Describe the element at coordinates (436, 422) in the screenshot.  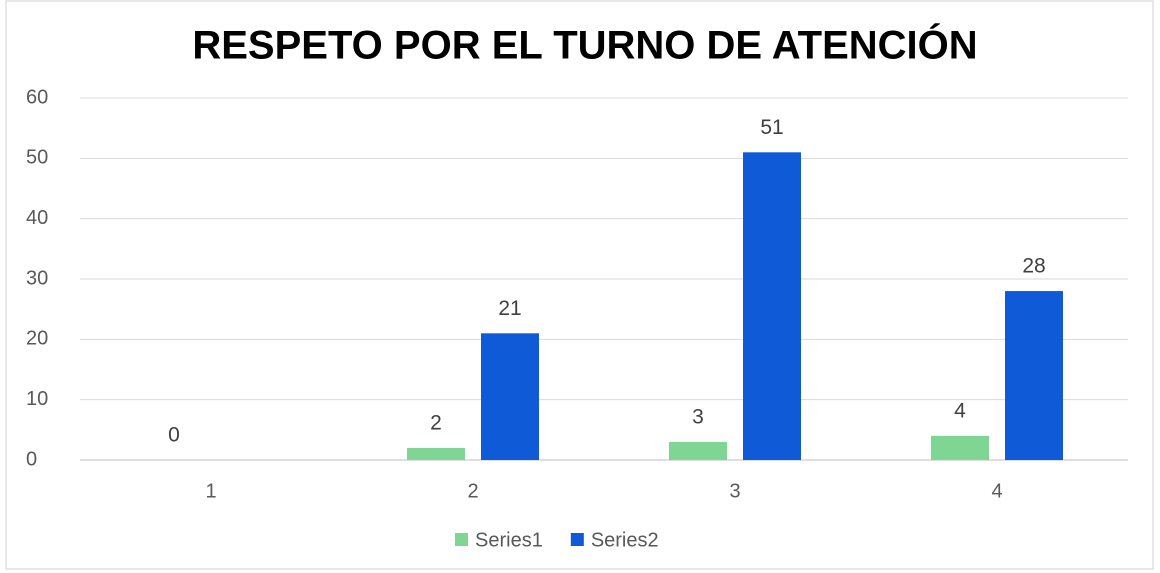
I see `data-label: 2` at that location.